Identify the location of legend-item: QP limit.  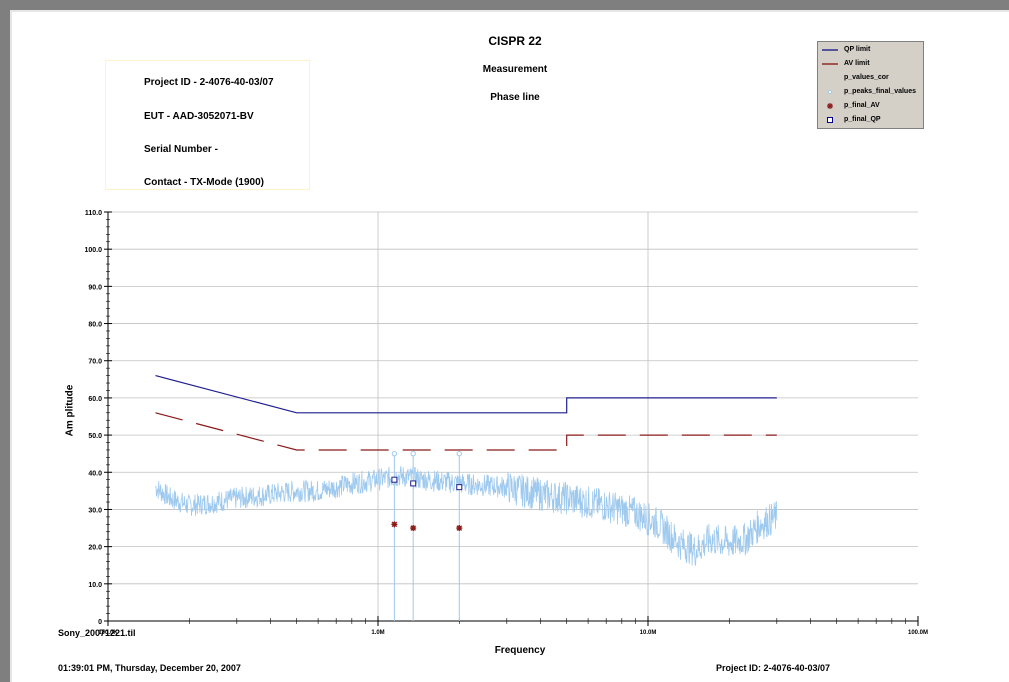
(870, 50).